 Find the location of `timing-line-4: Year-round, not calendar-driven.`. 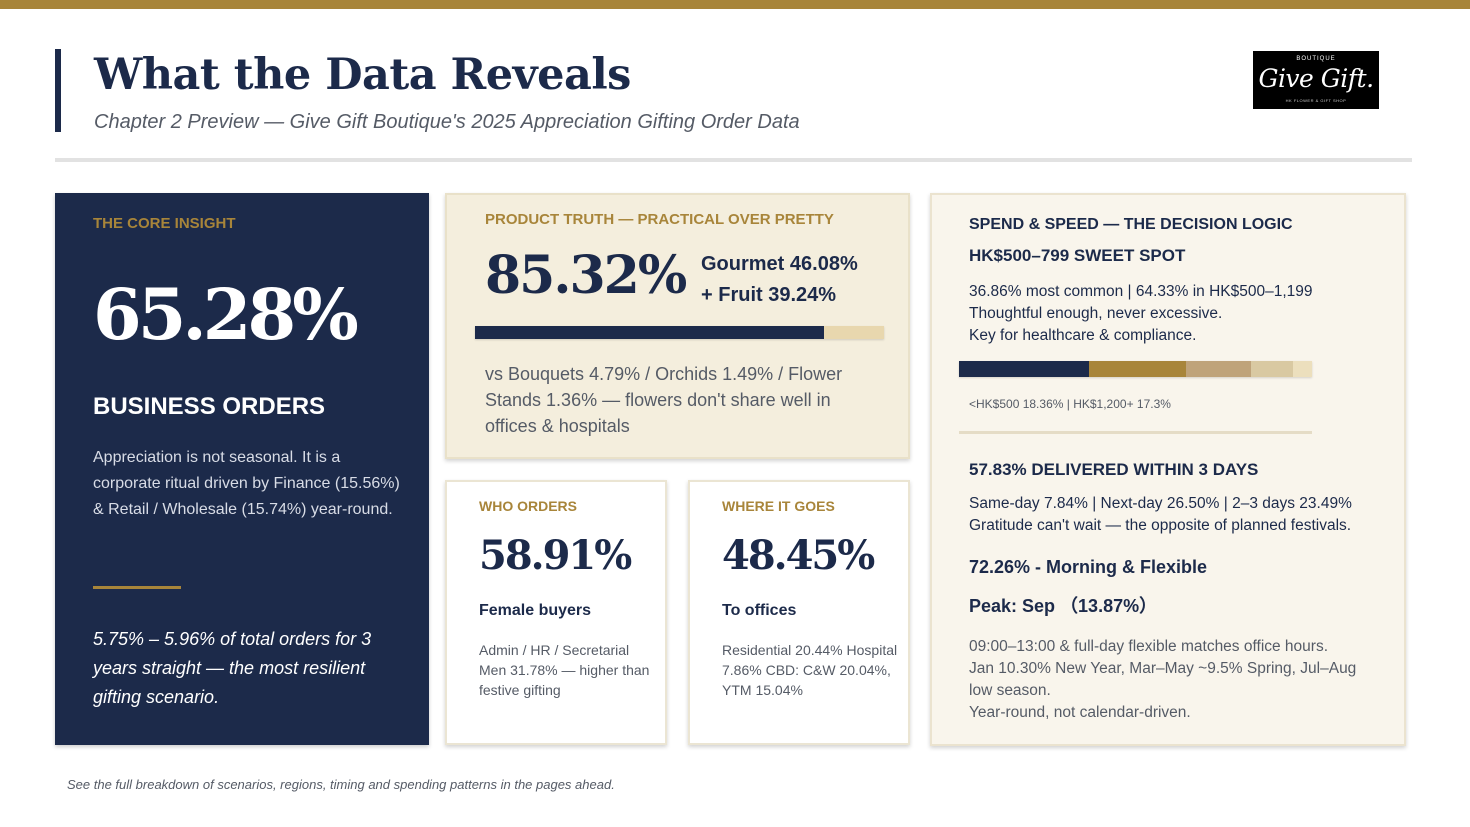

timing-line-4: Year-round, not calendar-driven. is located at coordinates (1080, 712).